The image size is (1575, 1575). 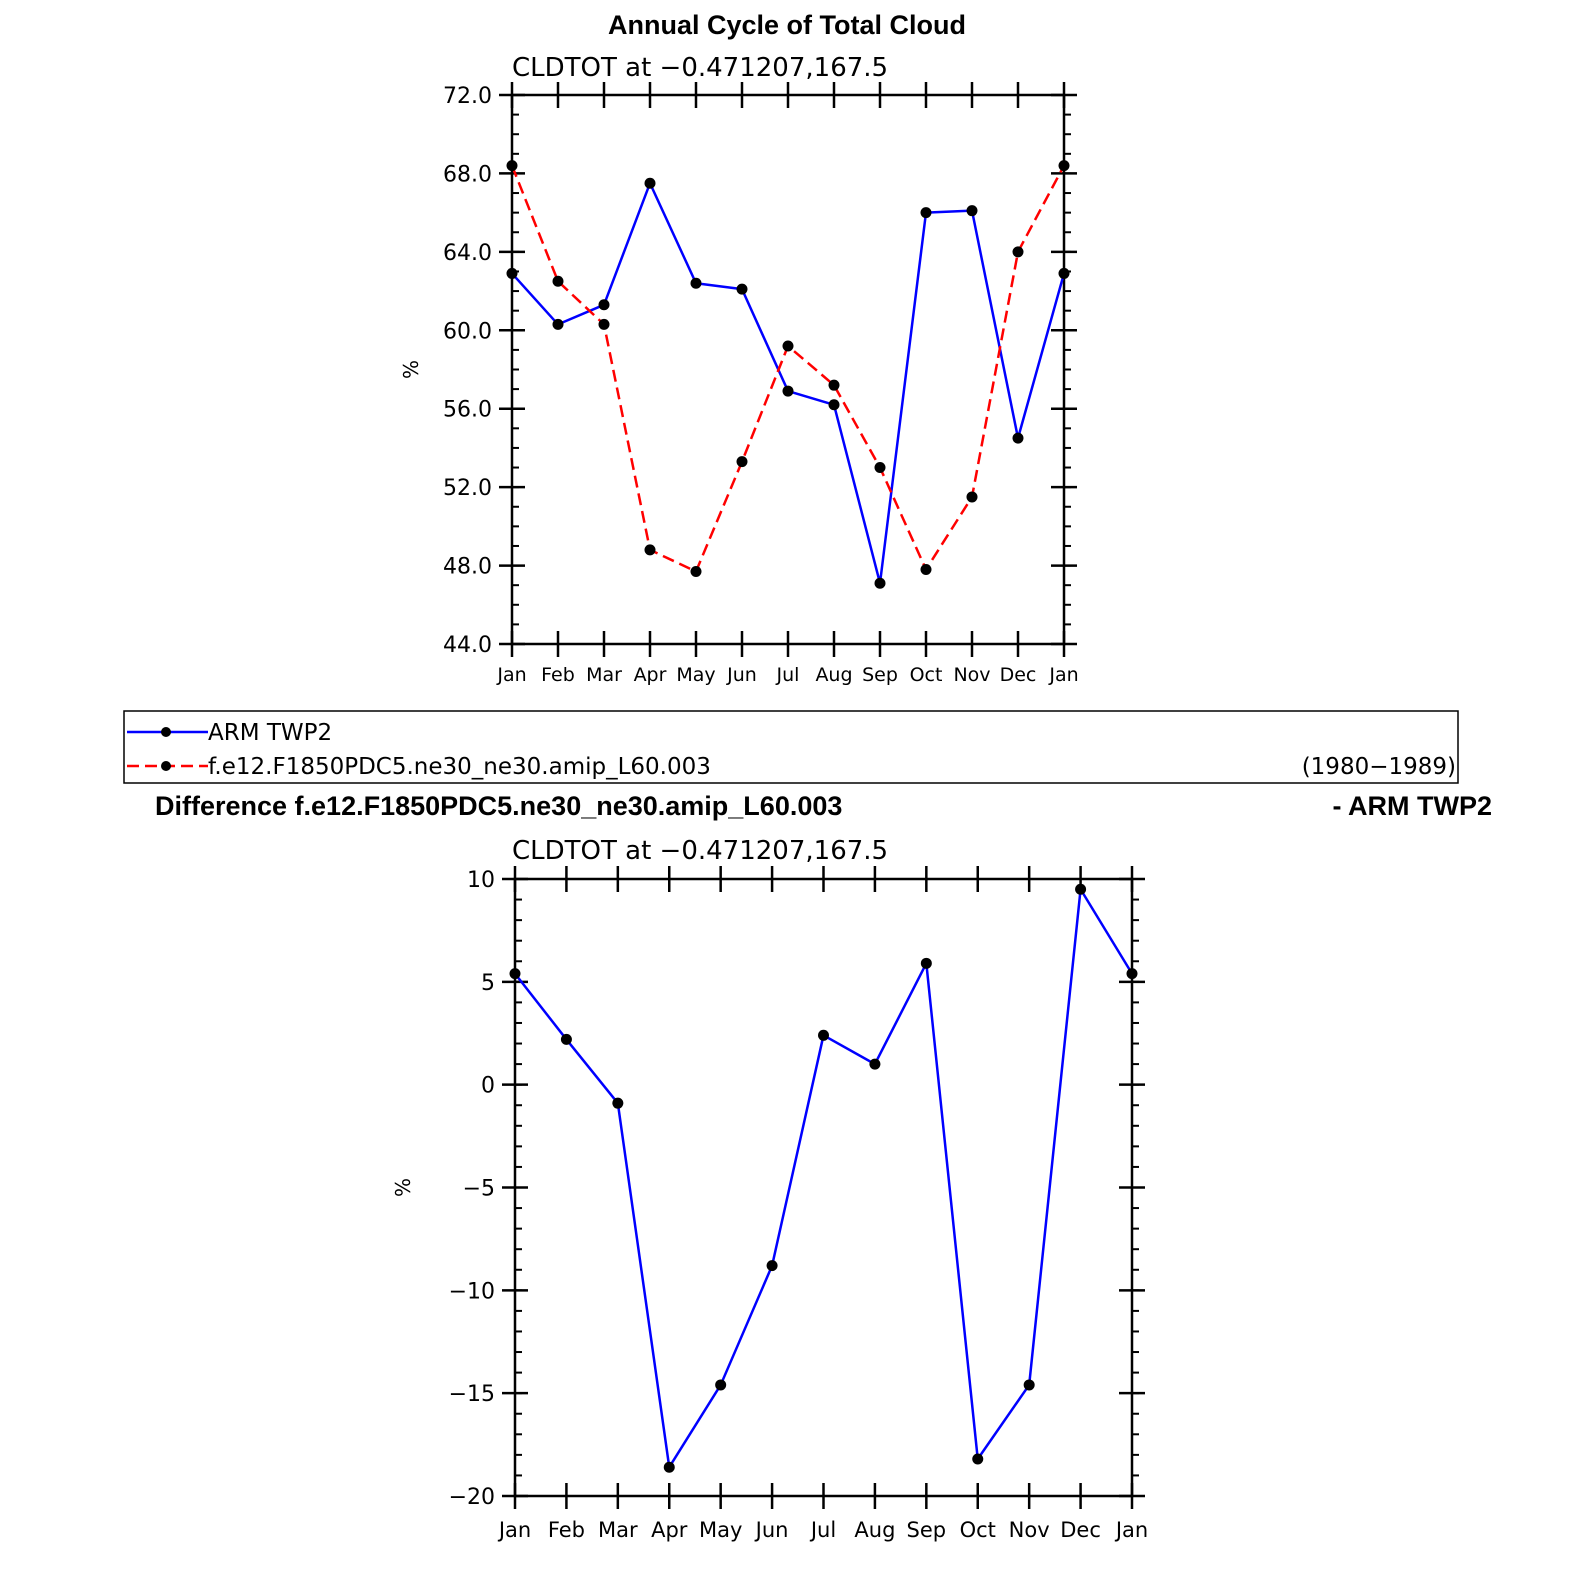 What do you see at coordinates (270, 733) in the screenshot?
I see `legend-label-arm: ARM TWP2` at bounding box center [270, 733].